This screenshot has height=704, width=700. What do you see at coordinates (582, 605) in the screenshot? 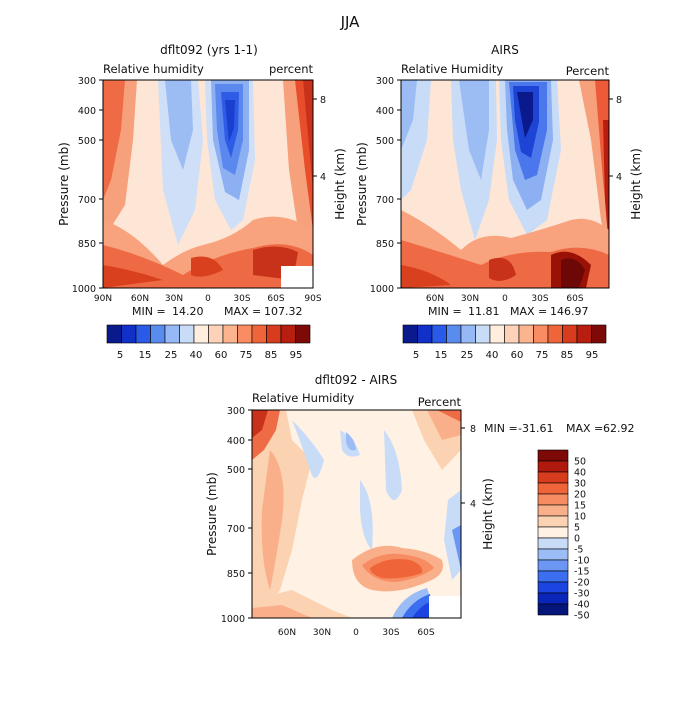
I see `colorbar-label: -40` at bounding box center [582, 605].